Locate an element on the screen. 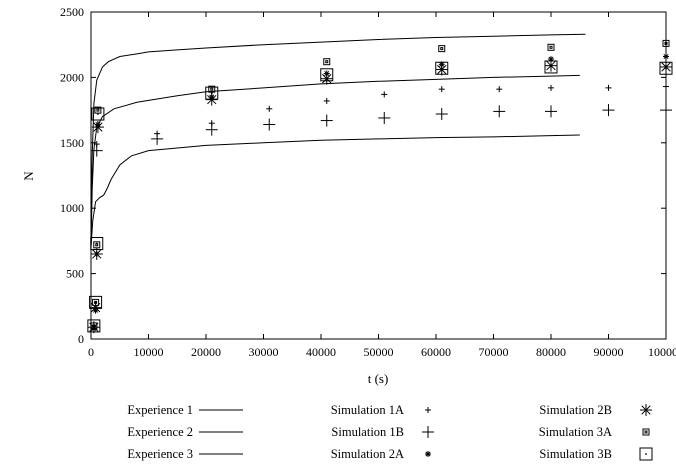 The height and width of the screenshot is (468, 676). y-tick-label-1: 500 is located at coordinates (75, 274).